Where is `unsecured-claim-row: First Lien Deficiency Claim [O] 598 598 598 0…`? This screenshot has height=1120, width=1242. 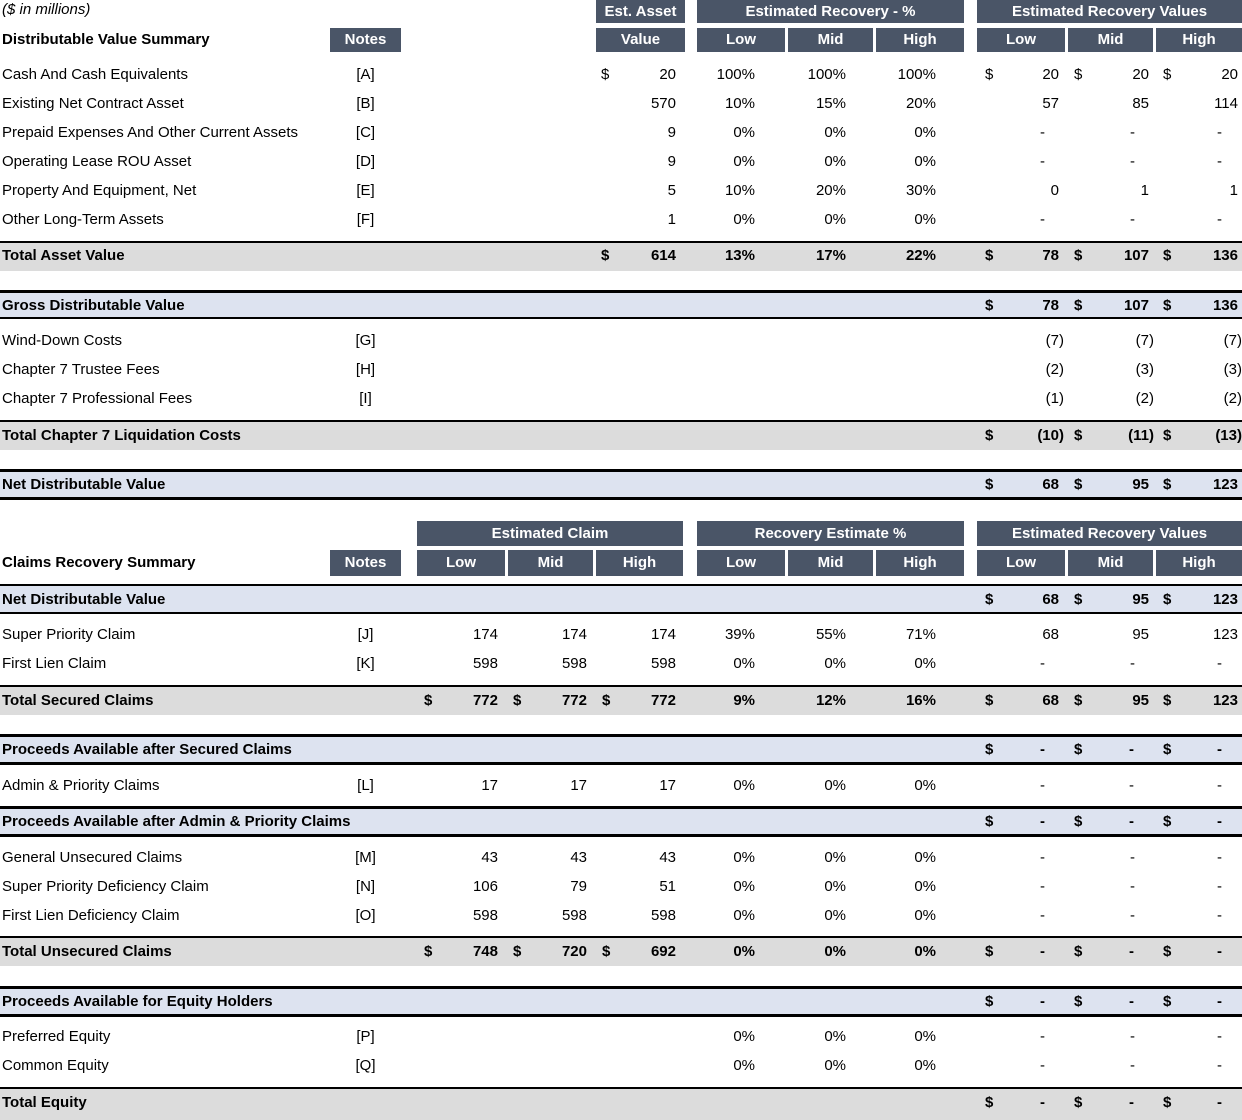
unsecured-claim-row: First Lien Deficiency Claim [O] 598 598 598 0… is located at coordinates (621, 915).